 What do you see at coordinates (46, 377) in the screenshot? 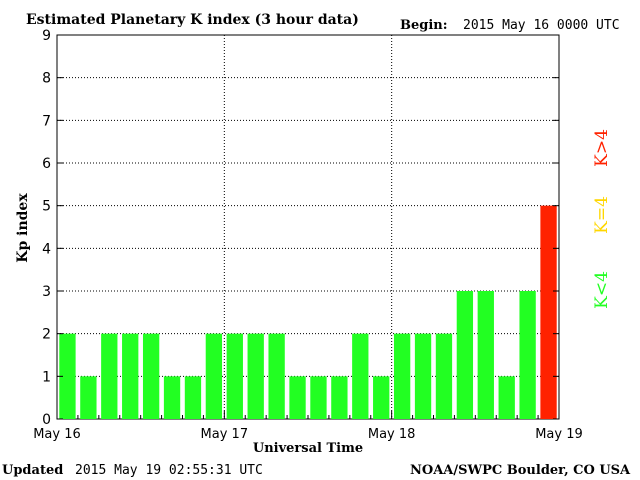
I see `y-tick-label: 1` at bounding box center [46, 377].